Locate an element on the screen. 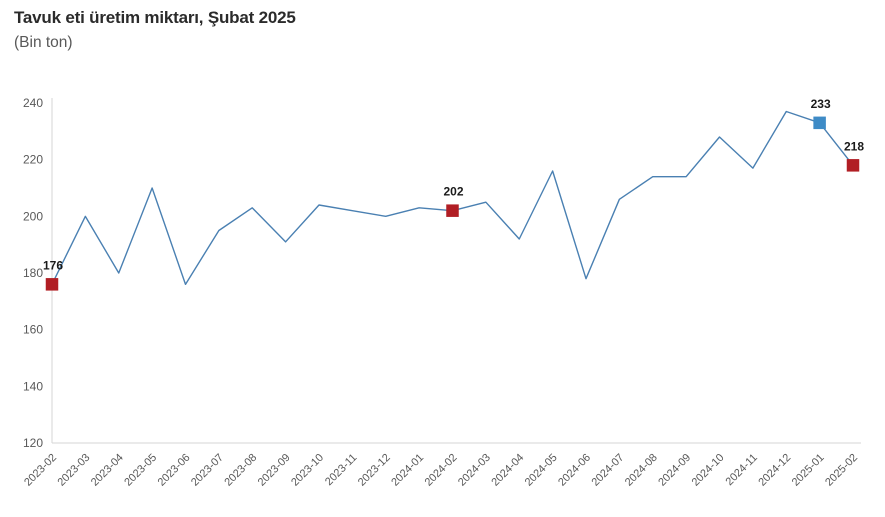 The image size is (885, 517). chart-subtitle: (Bin ton) is located at coordinates (43, 42).